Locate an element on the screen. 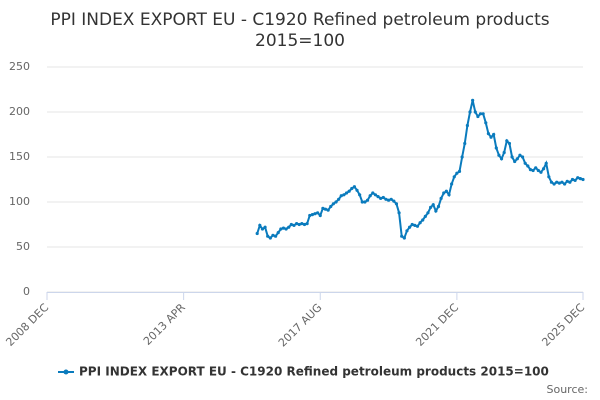 This screenshot has height=400, width=600. x-tick-label: 2017 AUG is located at coordinates (300, 325).